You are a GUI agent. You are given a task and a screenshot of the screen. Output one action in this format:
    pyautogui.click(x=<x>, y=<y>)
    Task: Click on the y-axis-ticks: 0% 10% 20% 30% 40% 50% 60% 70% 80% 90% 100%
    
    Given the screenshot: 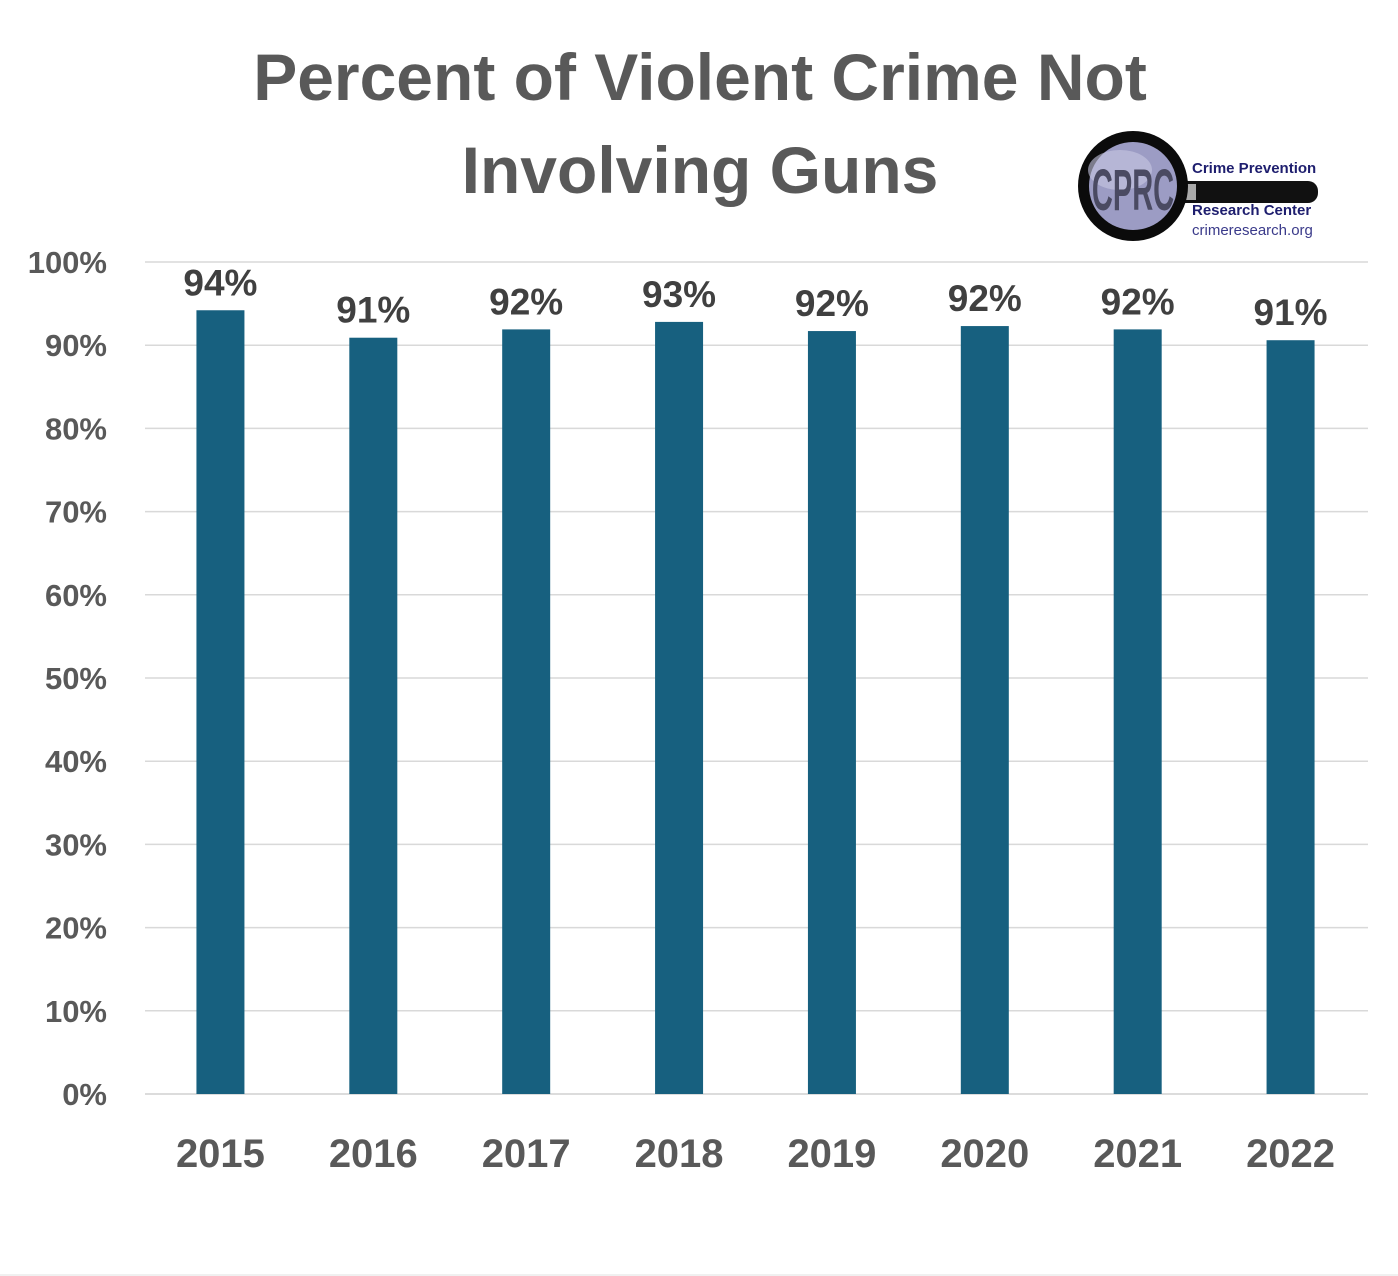 What is the action you would take?
    pyautogui.click(x=67, y=678)
    